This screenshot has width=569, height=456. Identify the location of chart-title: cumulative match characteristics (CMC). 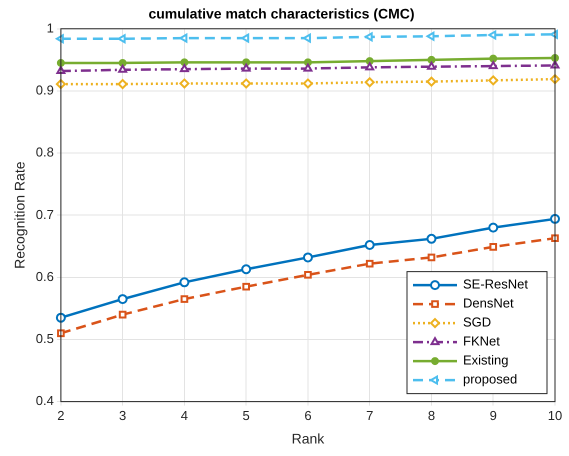
(281, 13).